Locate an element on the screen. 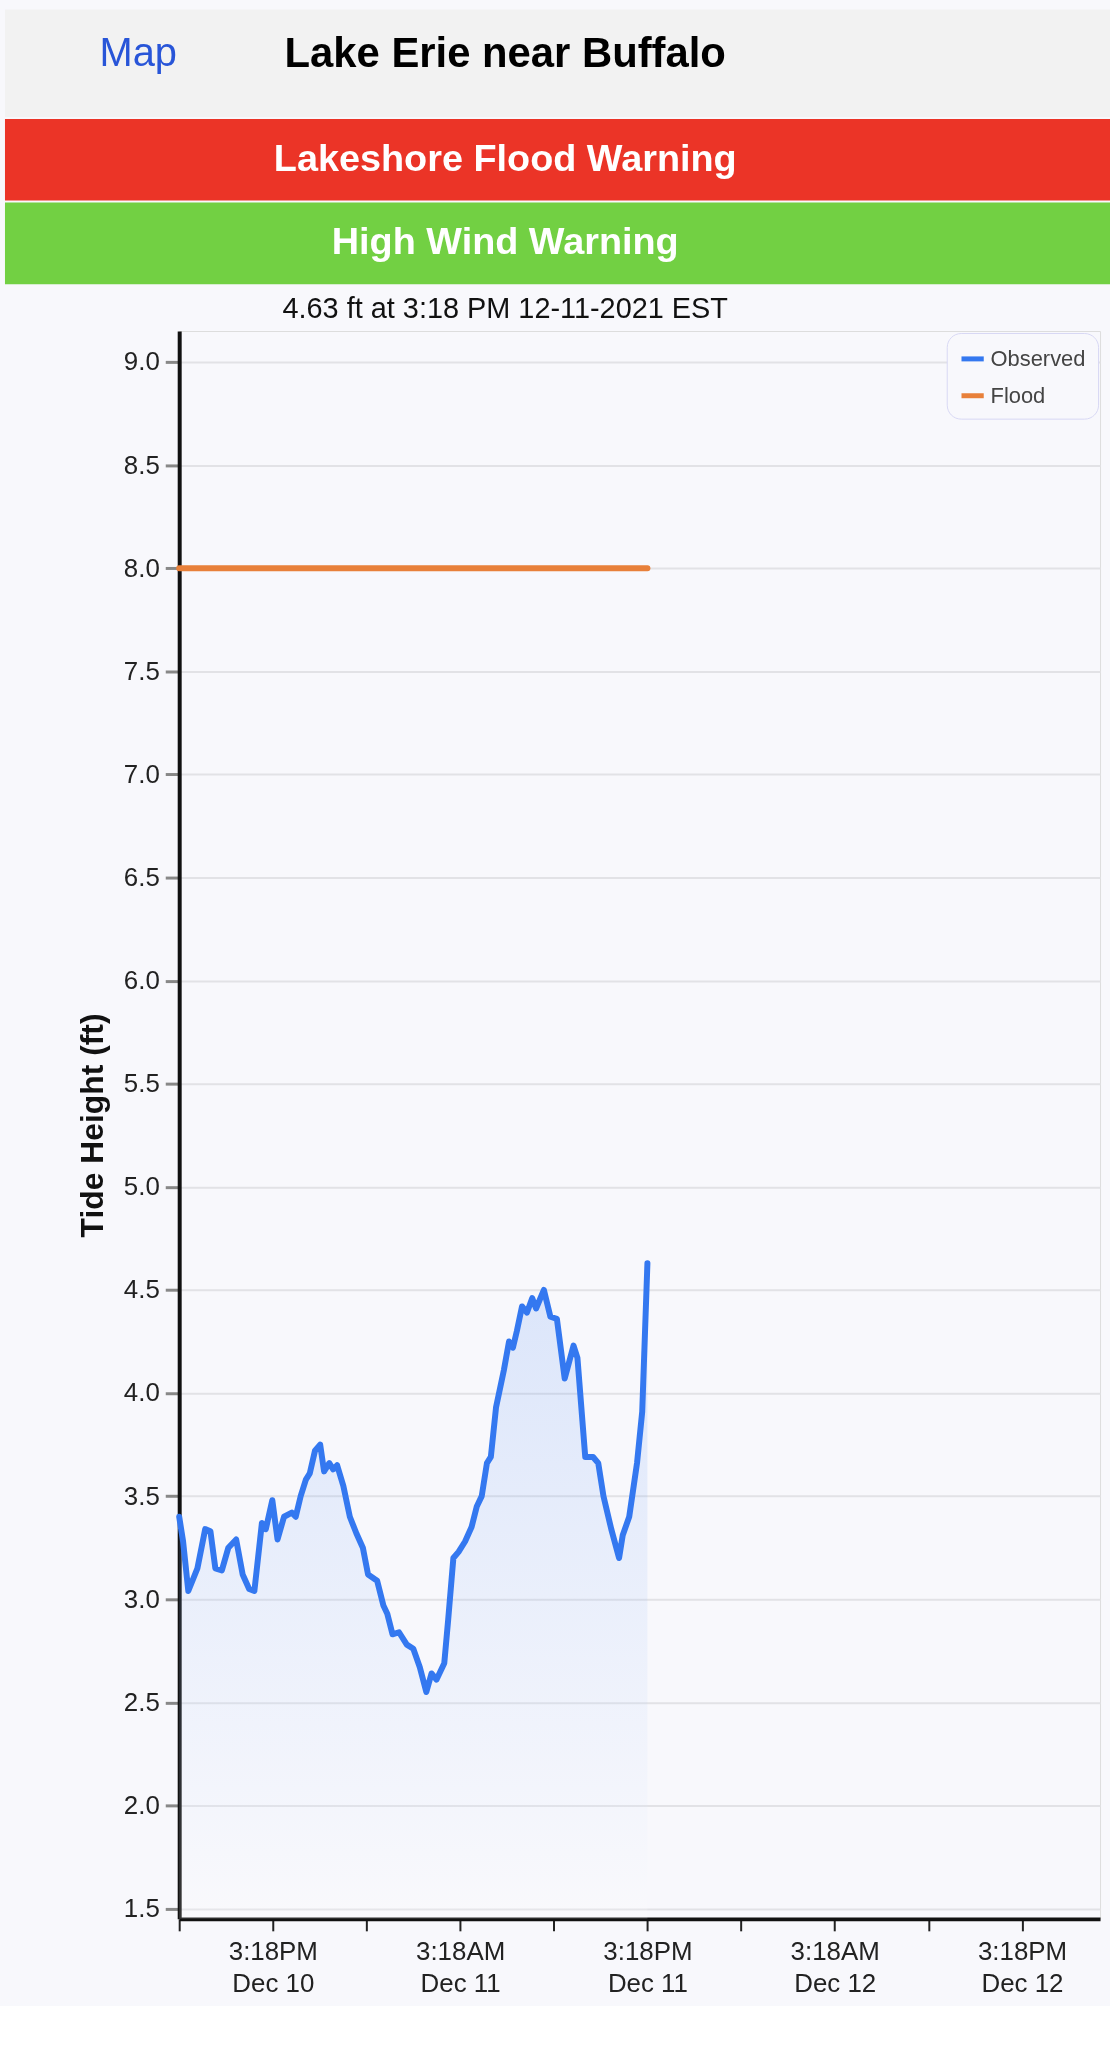 The width and height of the screenshot is (1110, 2061). y-tick-label: 5.0 is located at coordinates (141, 1186).